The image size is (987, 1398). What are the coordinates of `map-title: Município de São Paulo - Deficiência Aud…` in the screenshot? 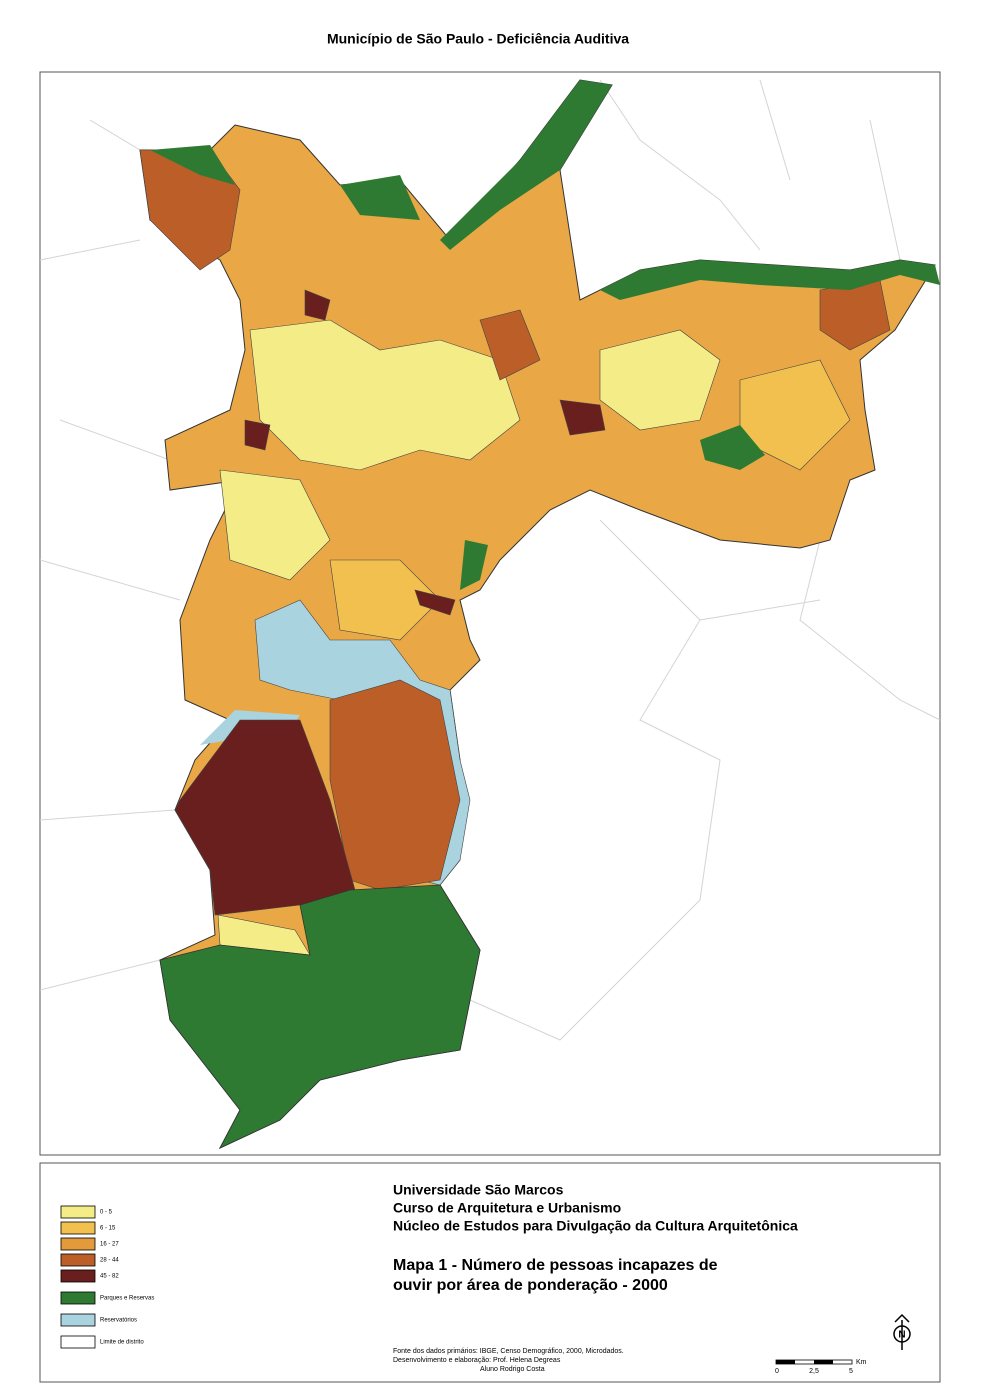 It's located at (478, 39).